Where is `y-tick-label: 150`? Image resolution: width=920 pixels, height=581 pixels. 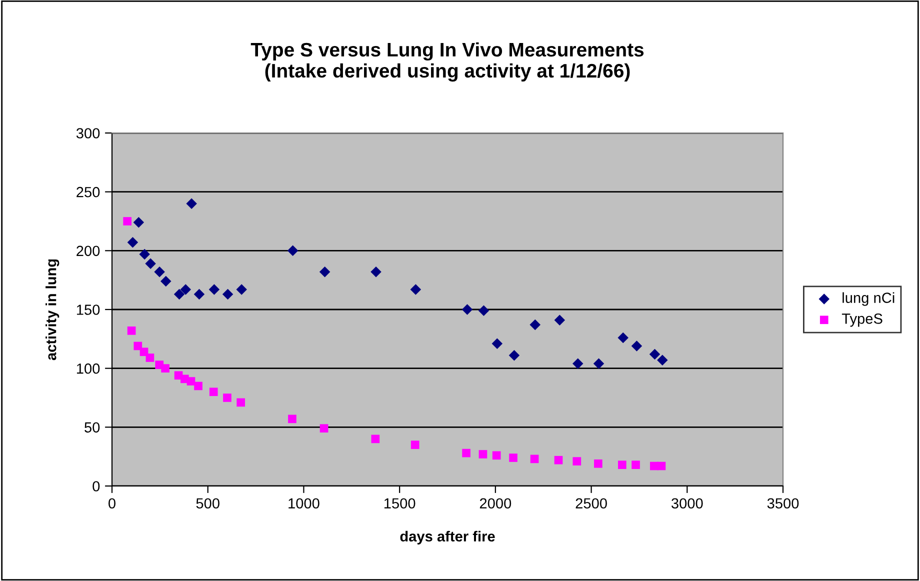
y-tick-label: 150 is located at coordinates (88, 309).